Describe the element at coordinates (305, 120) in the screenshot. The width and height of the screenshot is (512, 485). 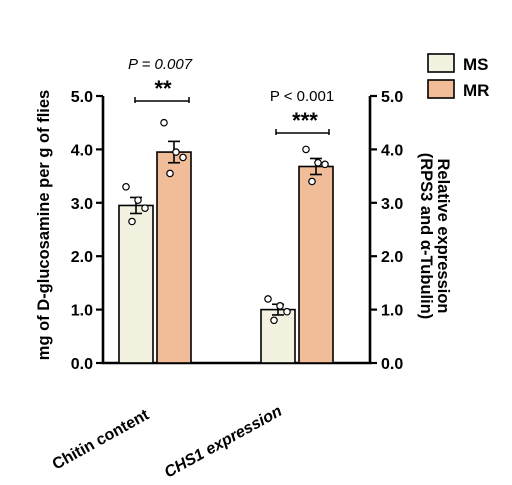
I see `stars-chs1: ***` at that location.